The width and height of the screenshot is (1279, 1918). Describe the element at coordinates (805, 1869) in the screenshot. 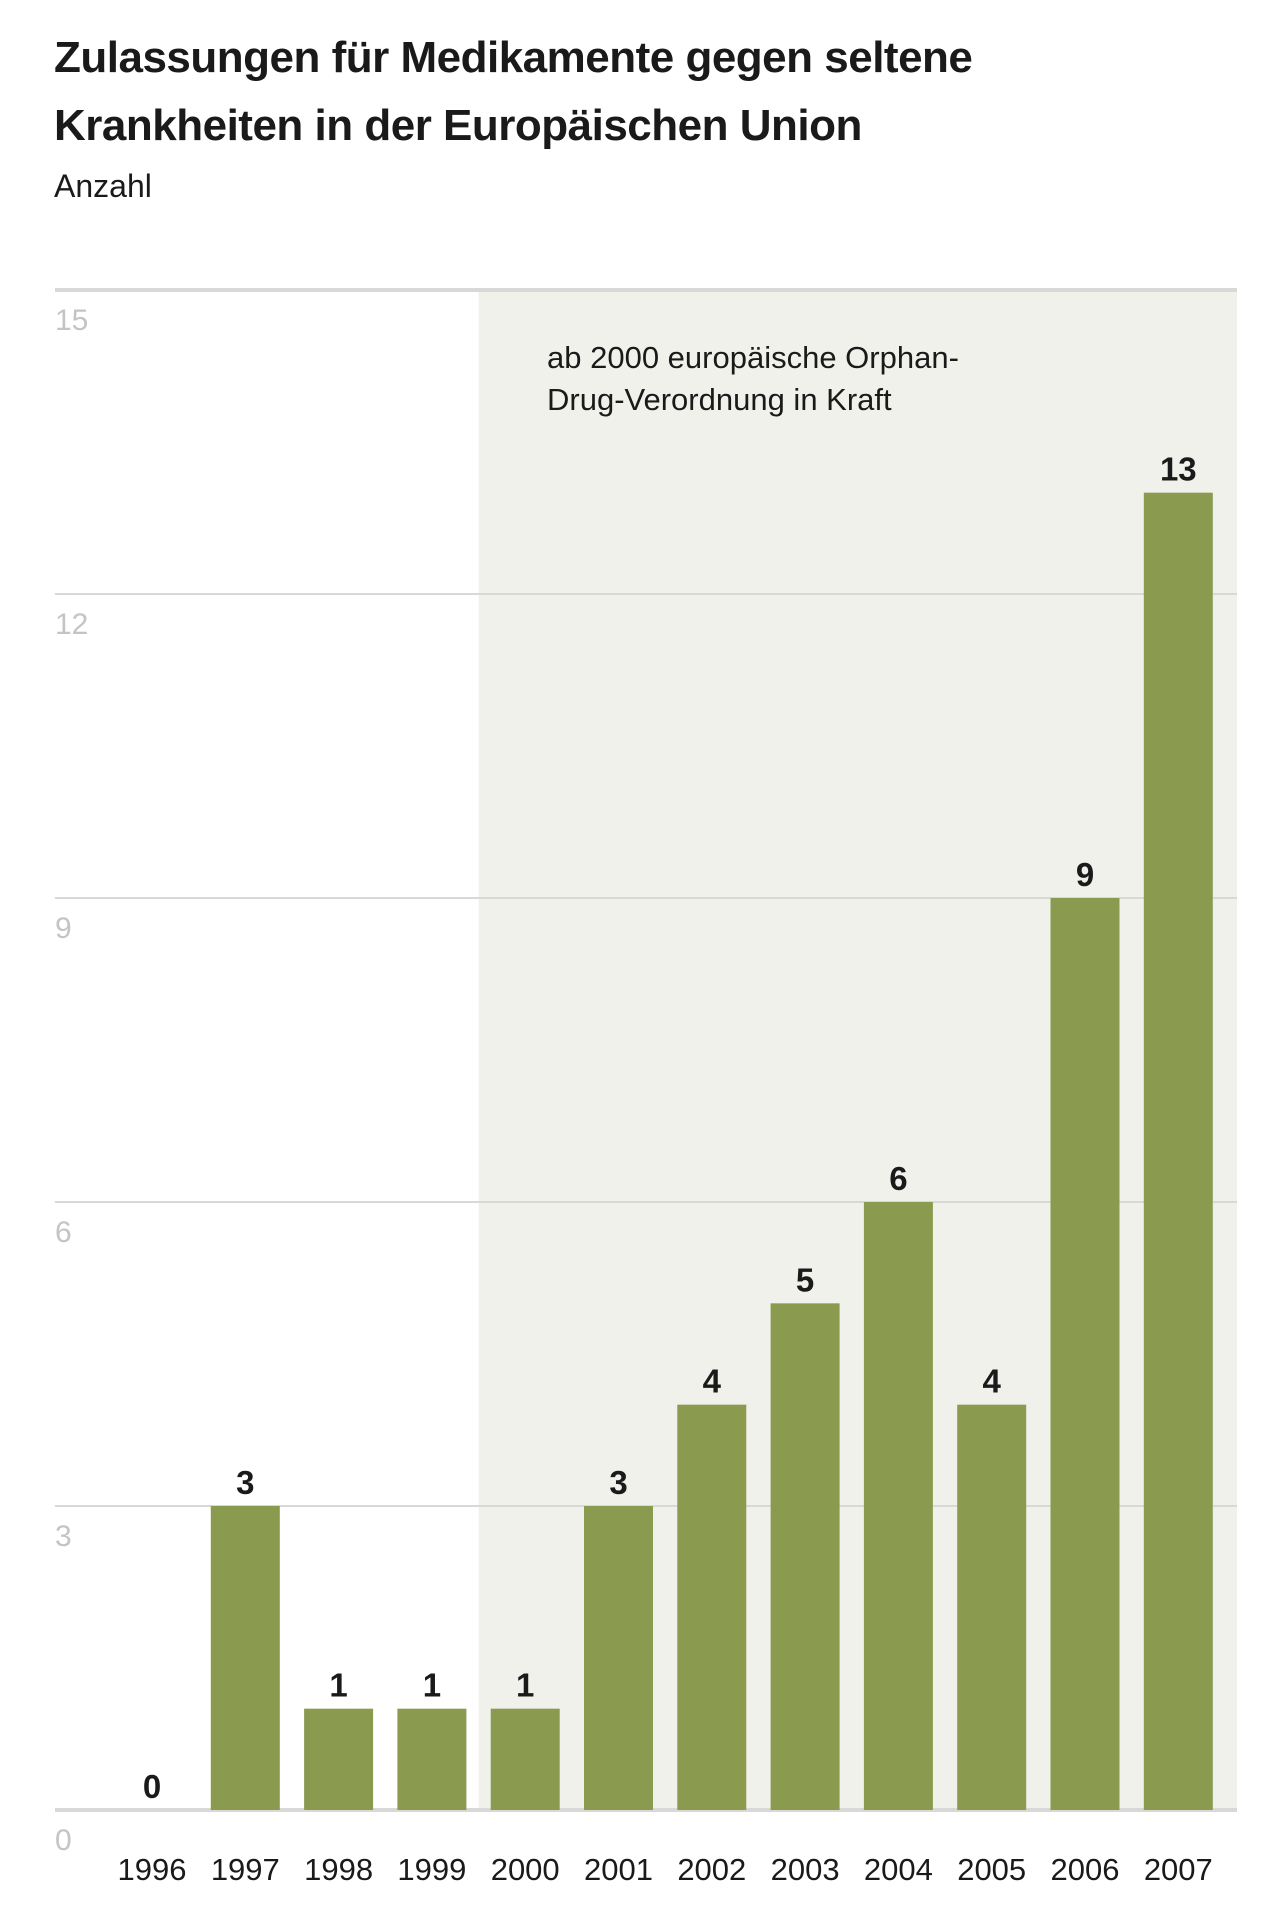

I see `x-tick-label: 2003` at that location.